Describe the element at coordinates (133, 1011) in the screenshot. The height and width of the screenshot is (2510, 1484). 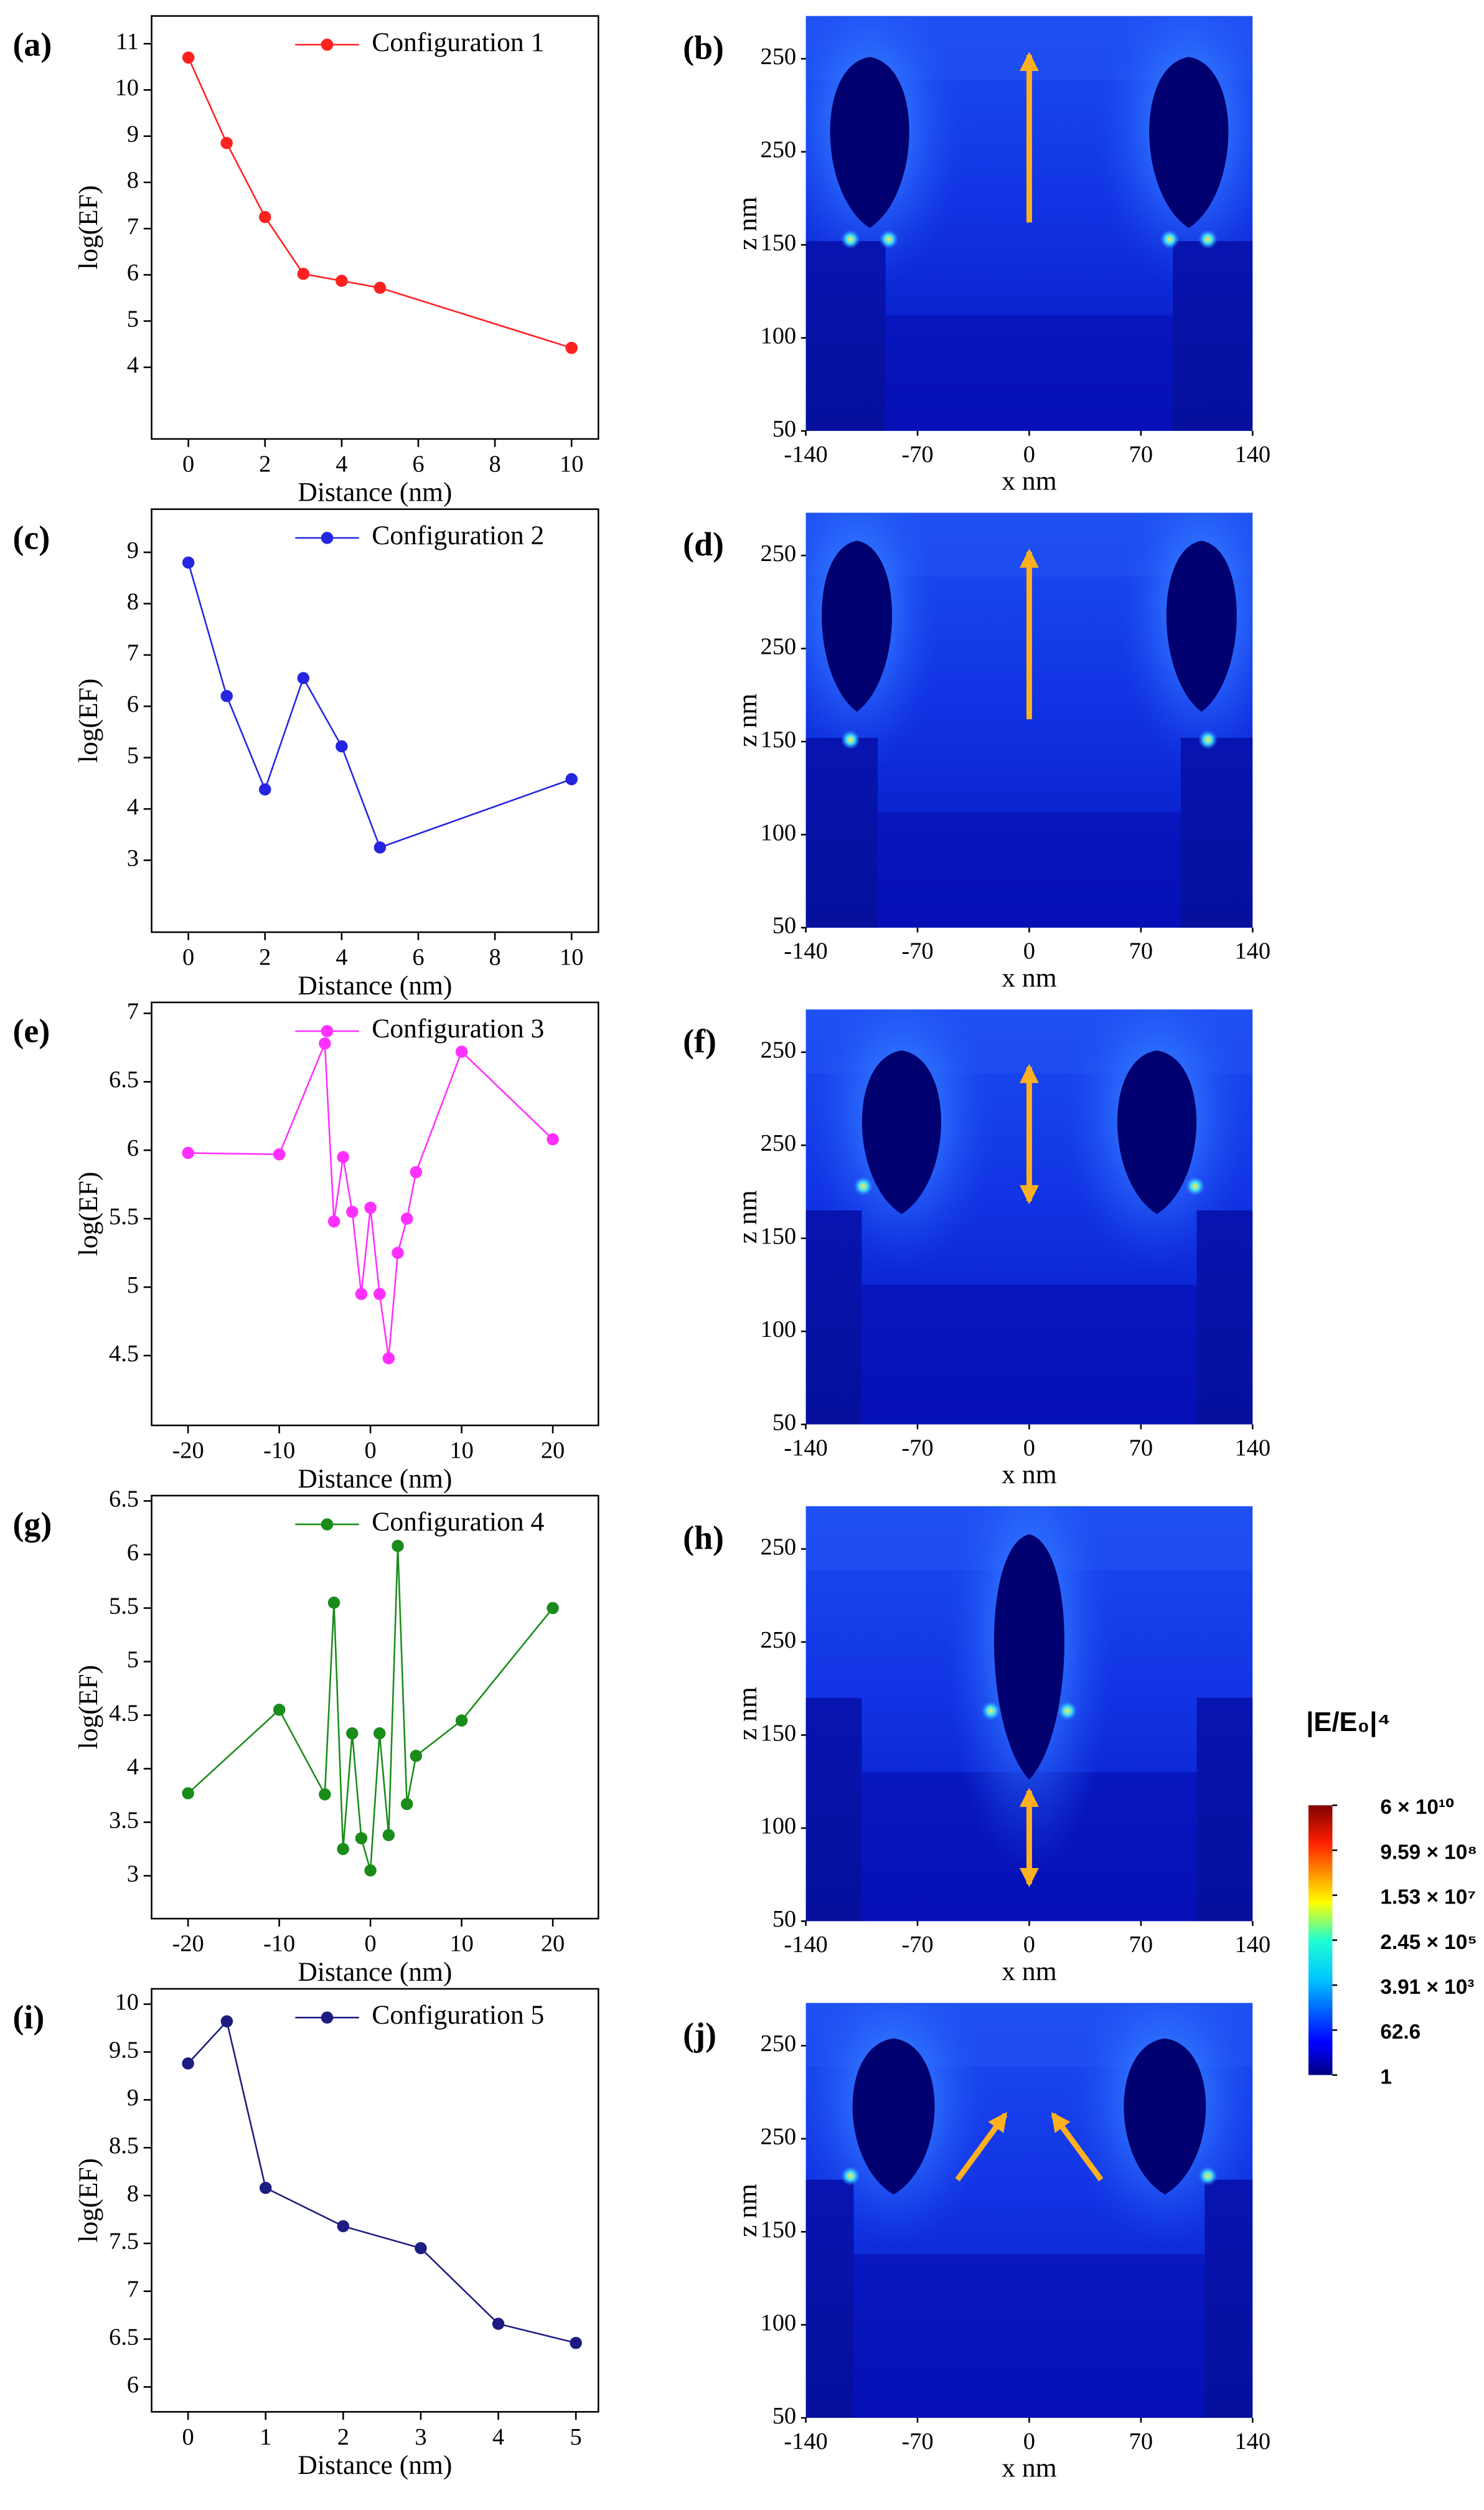
I see `y-tick-label: 7` at that location.